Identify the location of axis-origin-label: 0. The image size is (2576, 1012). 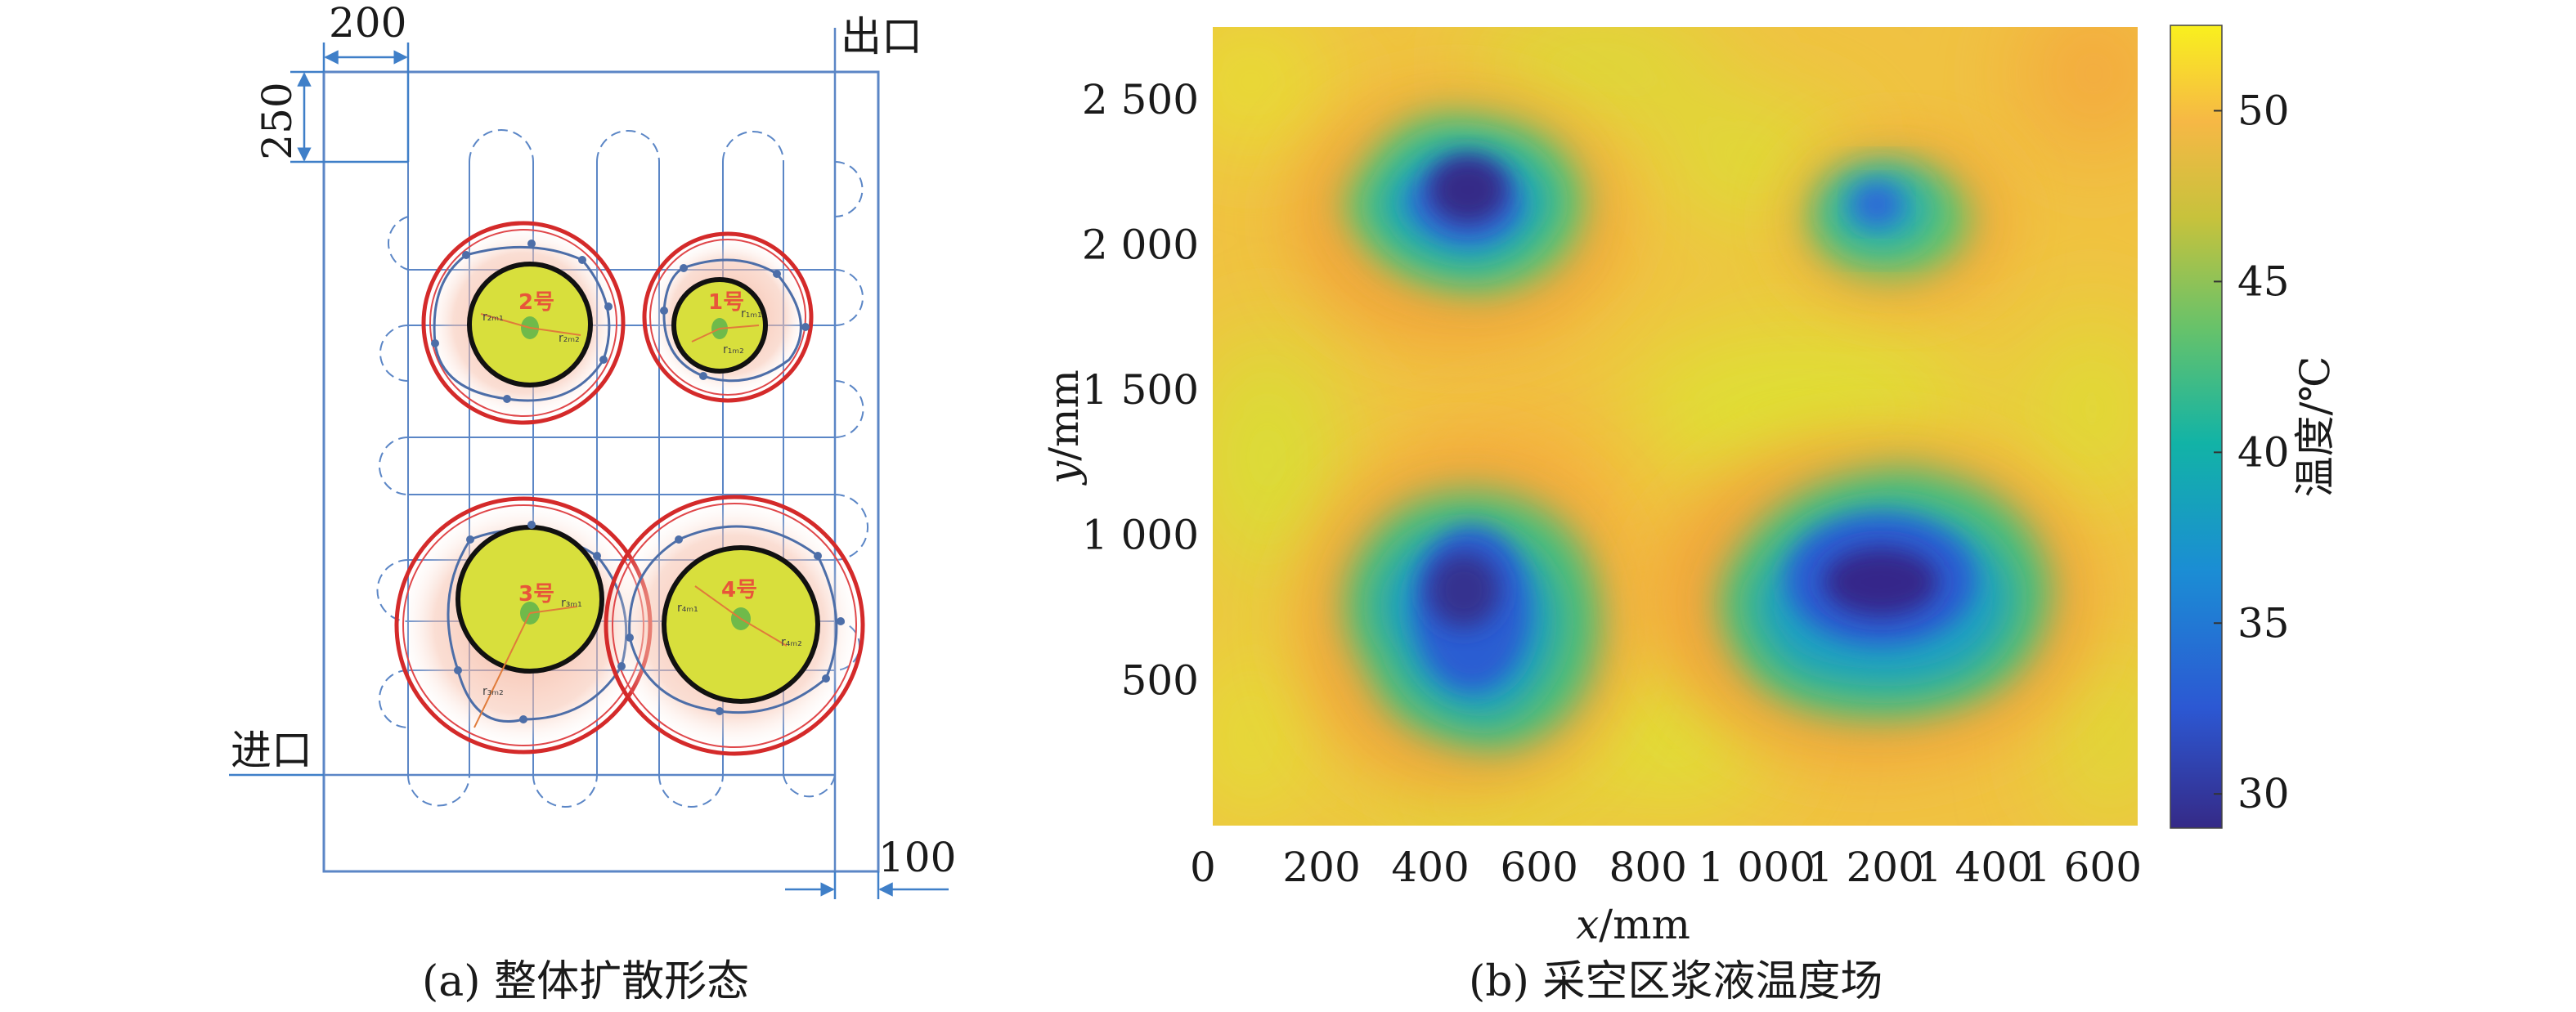
(1203, 867).